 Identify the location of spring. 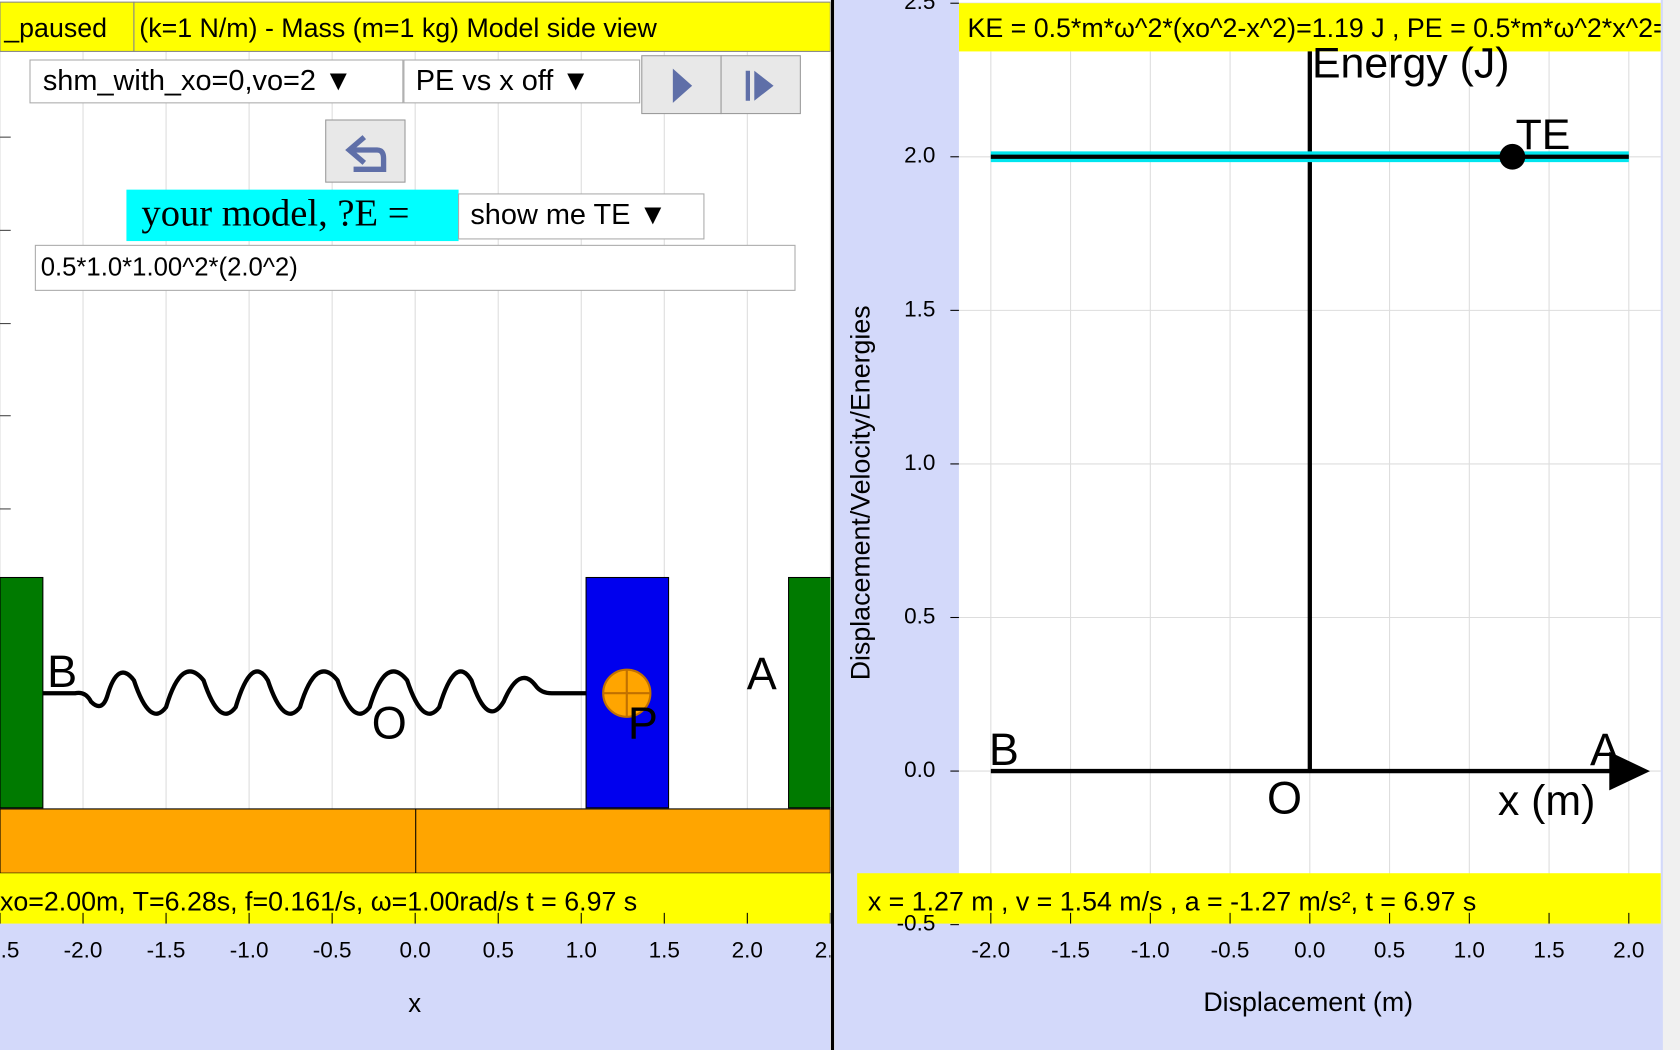
(314, 692).